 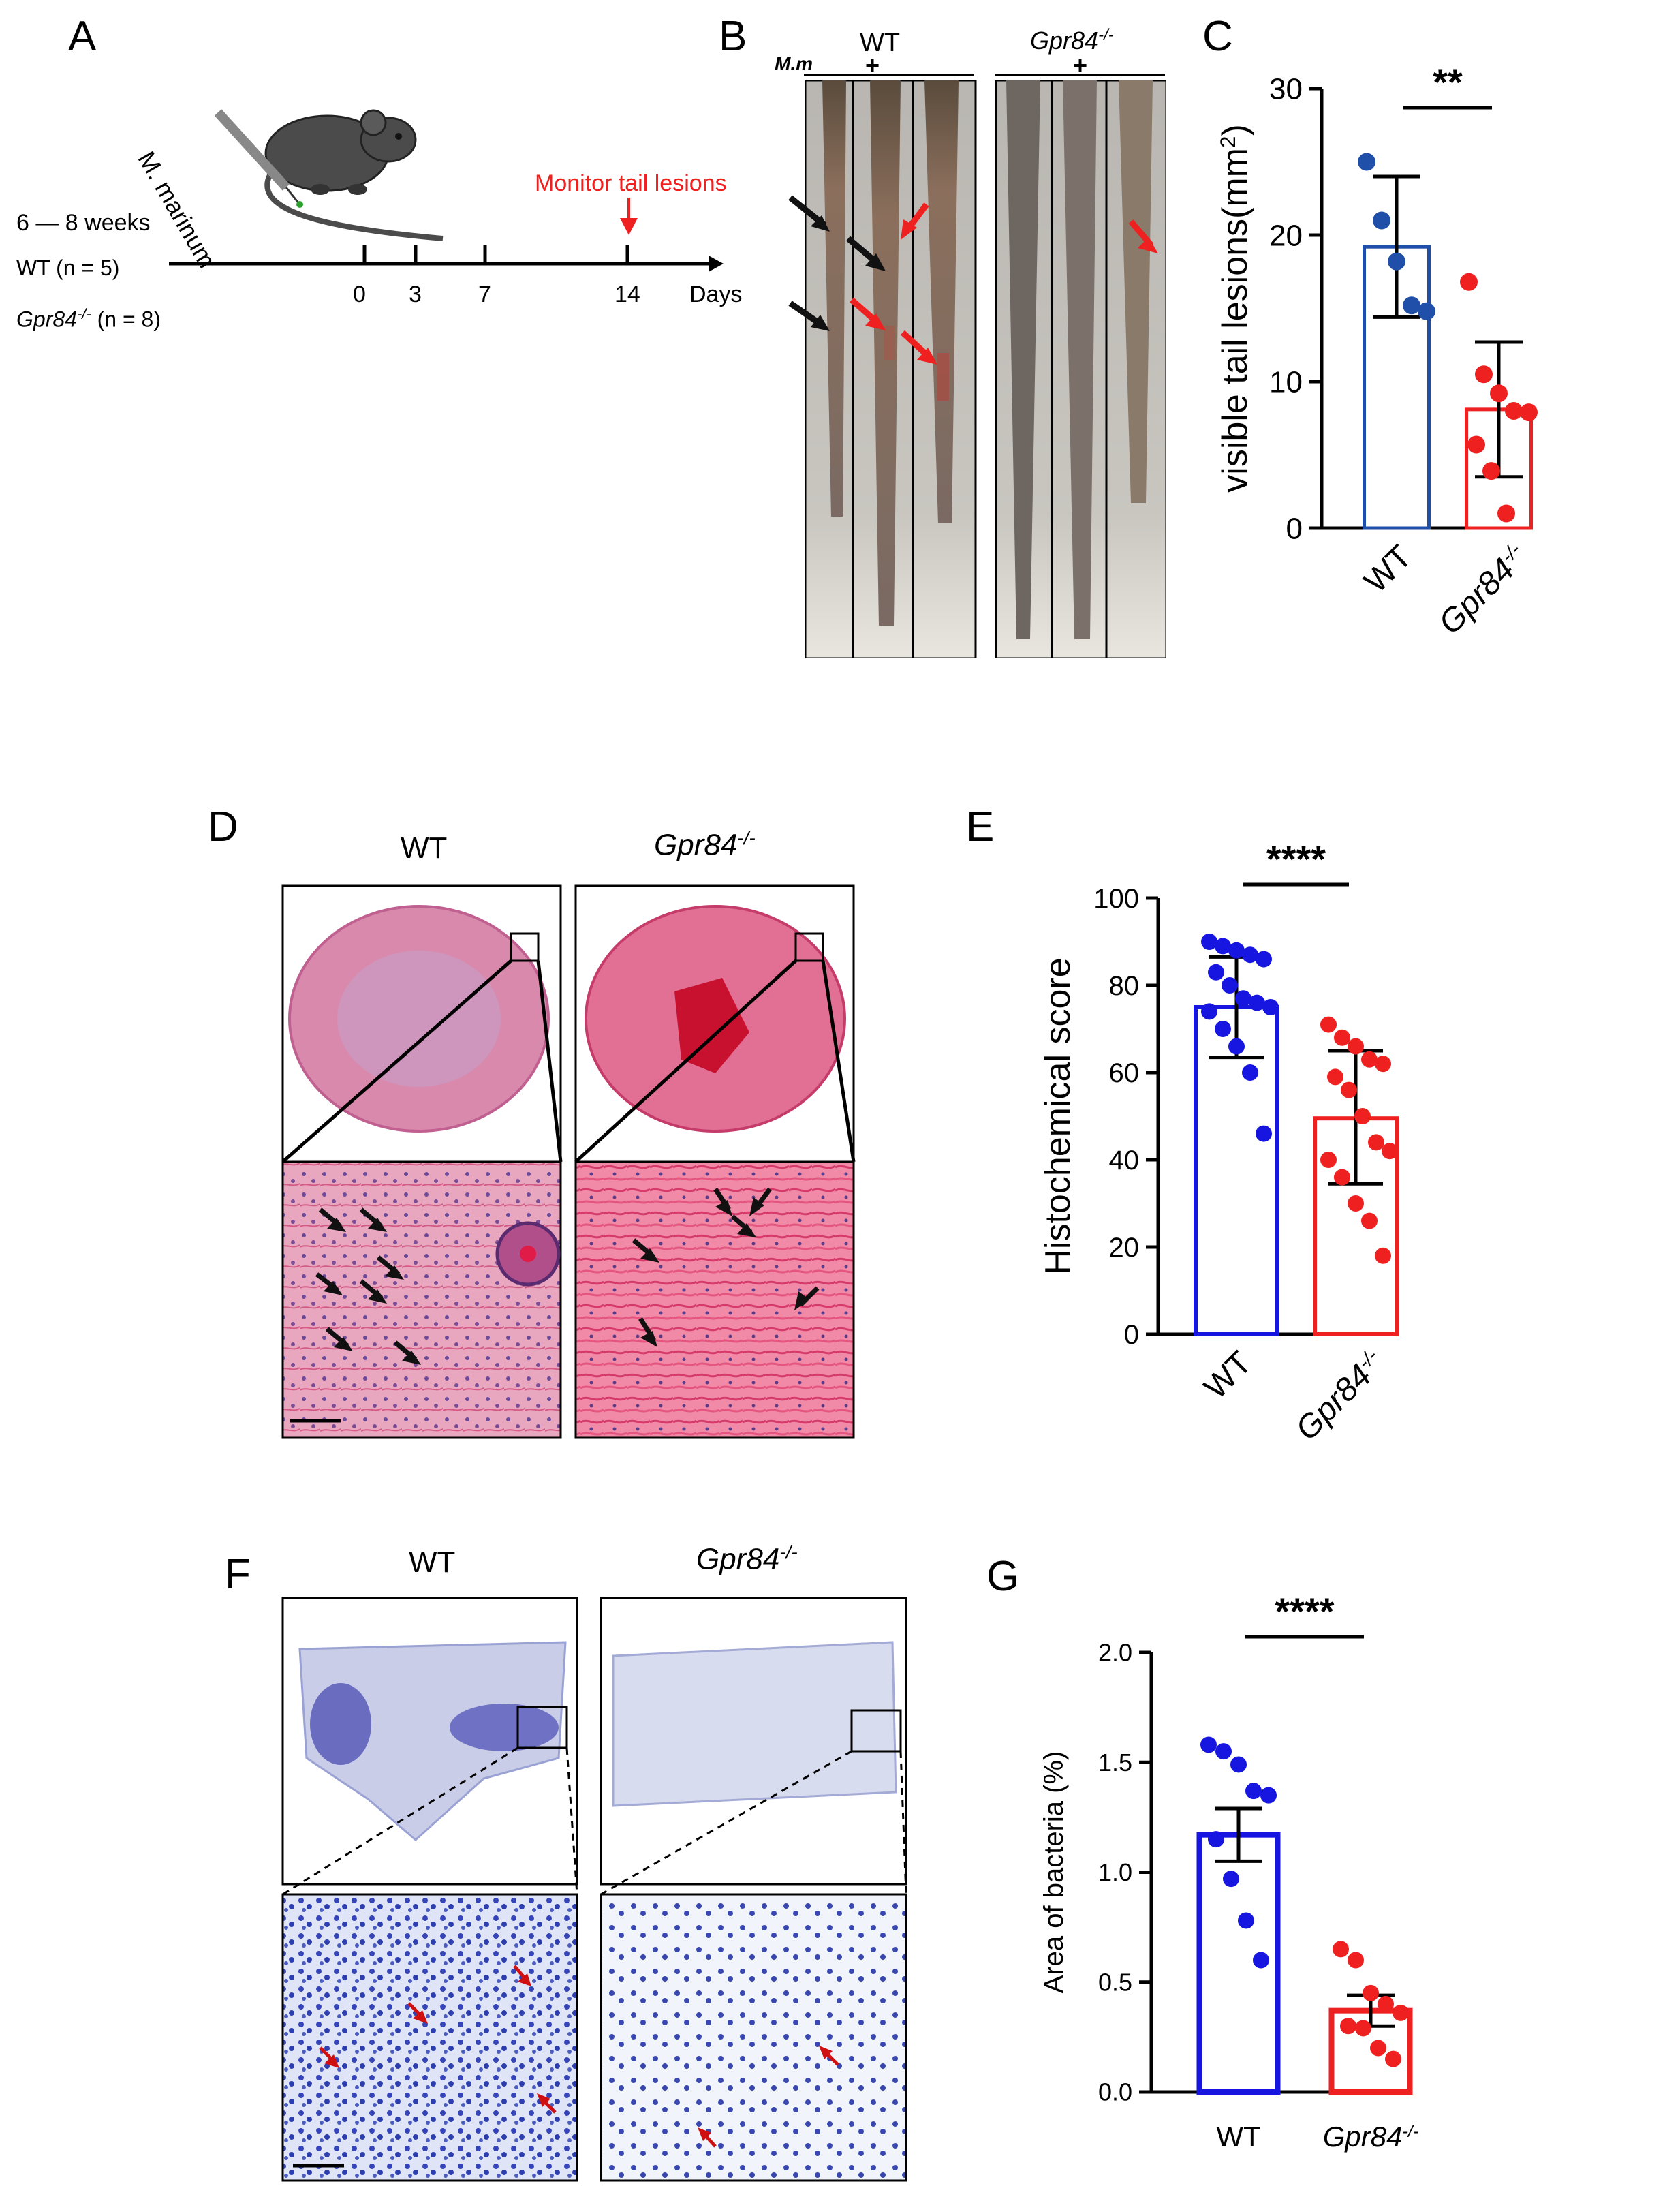 What do you see at coordinates (1286, 382) in the screenshot?
I see `y-tick-label: 10` at bounding box center [1286, 382].